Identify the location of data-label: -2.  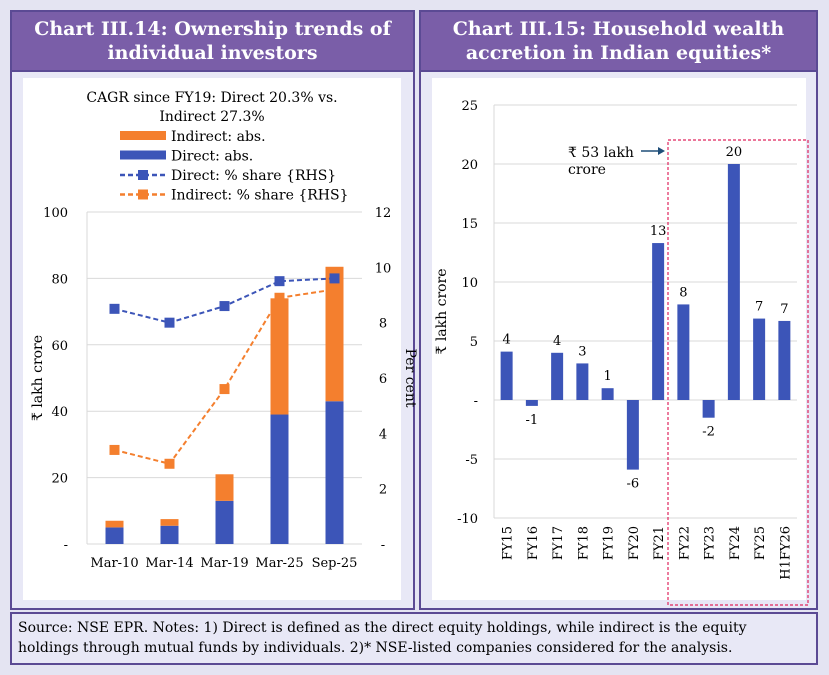
(708, 432).